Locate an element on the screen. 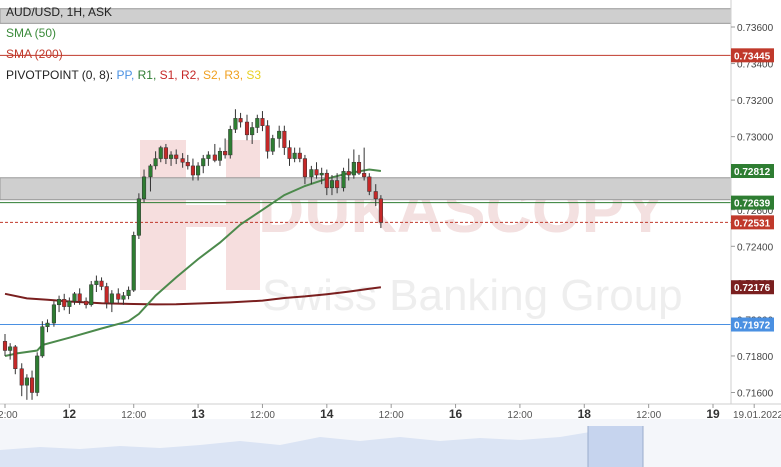  level-band is located at coordinates (366, 189).